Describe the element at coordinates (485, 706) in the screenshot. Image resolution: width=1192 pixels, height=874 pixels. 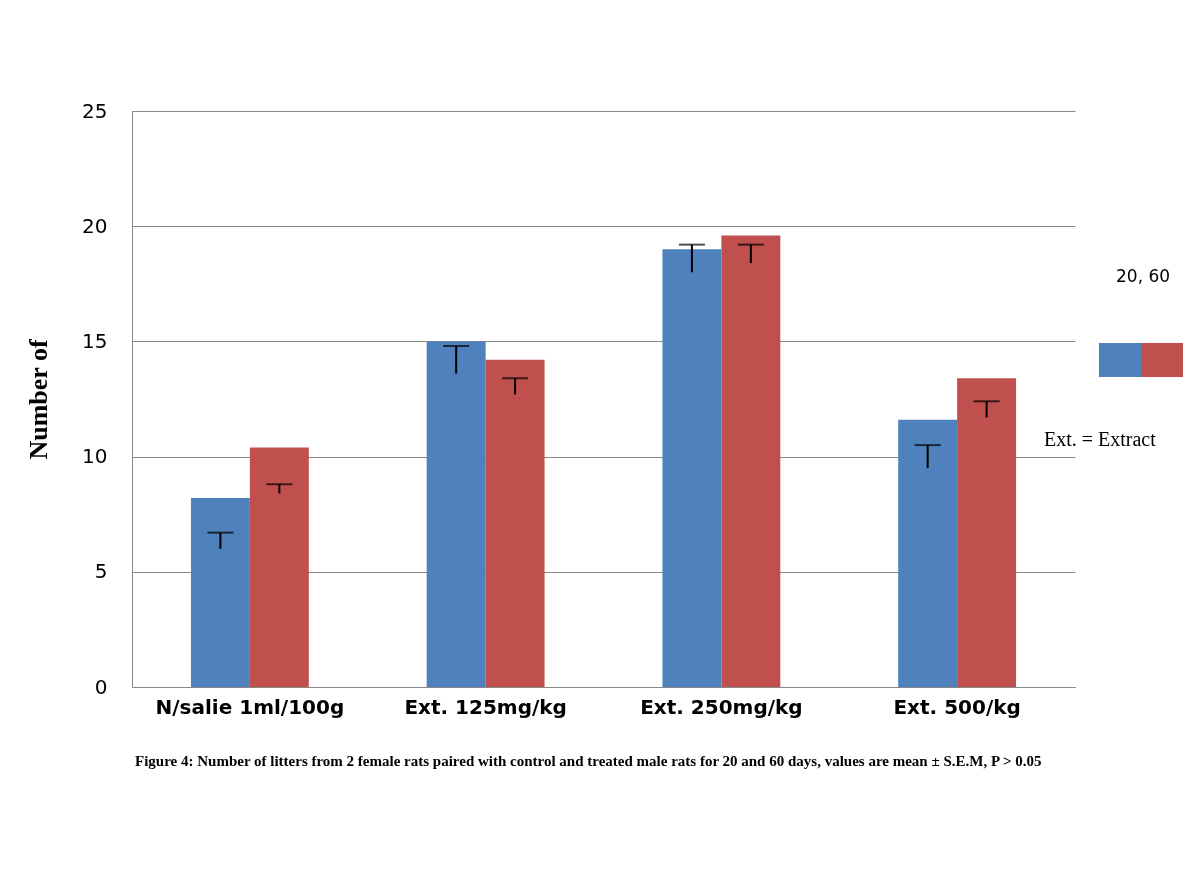
I see `x-tick-label: Ext. 125mg/kg` at that location.